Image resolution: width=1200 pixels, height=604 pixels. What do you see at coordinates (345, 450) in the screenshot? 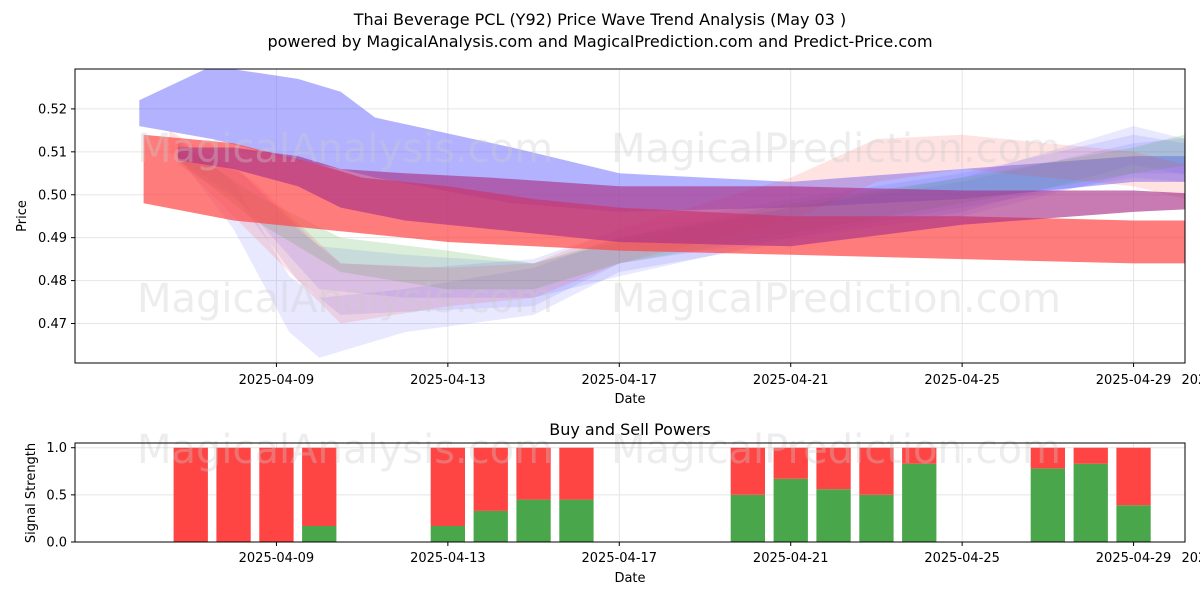
I see `watermark-bottom-left: MagicalAnalysis.com` at bounding box center [345, 450].